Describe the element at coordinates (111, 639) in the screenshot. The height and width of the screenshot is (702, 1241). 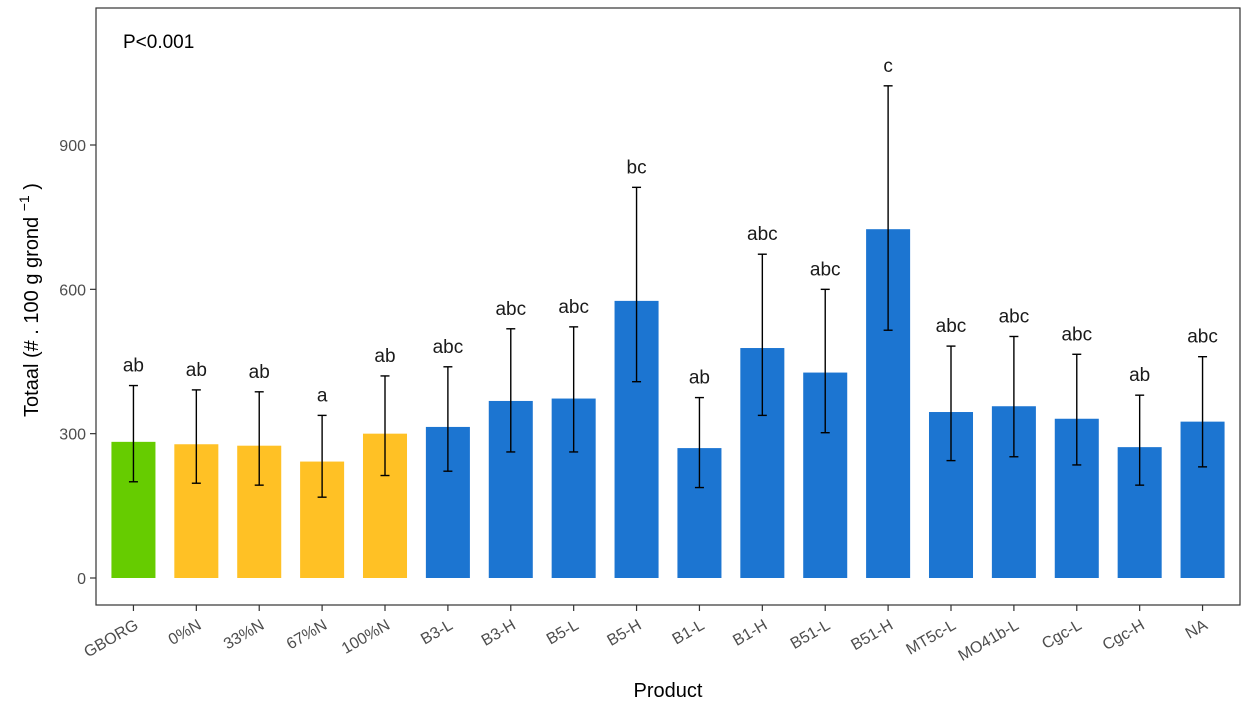
I see `x-tick-label: GBORG` at that location.